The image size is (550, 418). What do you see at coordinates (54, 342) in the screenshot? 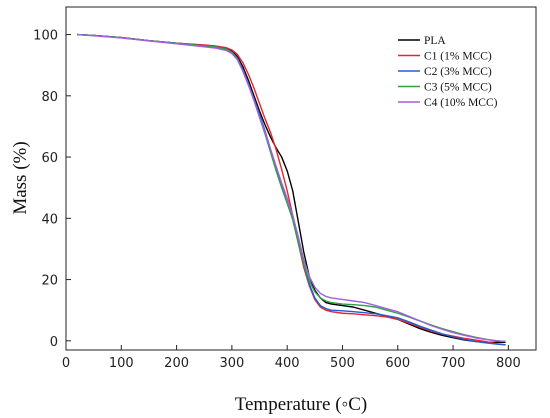
I see `y-tick-label: 0` at bounding box center [54, 342].